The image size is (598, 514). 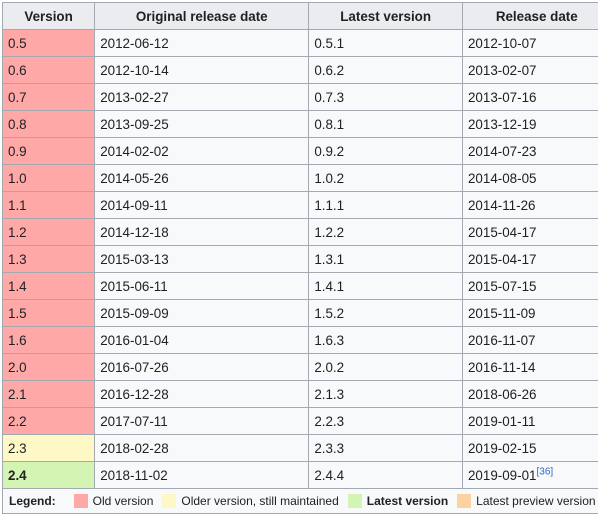 What do you see at coordinates (535, 501) in the screenshot?
I see `legend-label-latest-preview: Latest preview version` at bounding box center [535, 501].